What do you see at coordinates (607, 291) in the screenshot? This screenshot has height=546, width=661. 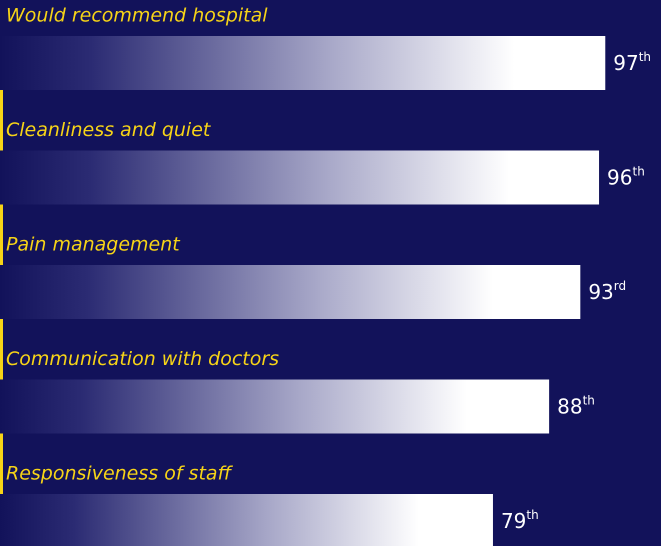 I see `value-label: 93rd` at bounding box center [607, 291].